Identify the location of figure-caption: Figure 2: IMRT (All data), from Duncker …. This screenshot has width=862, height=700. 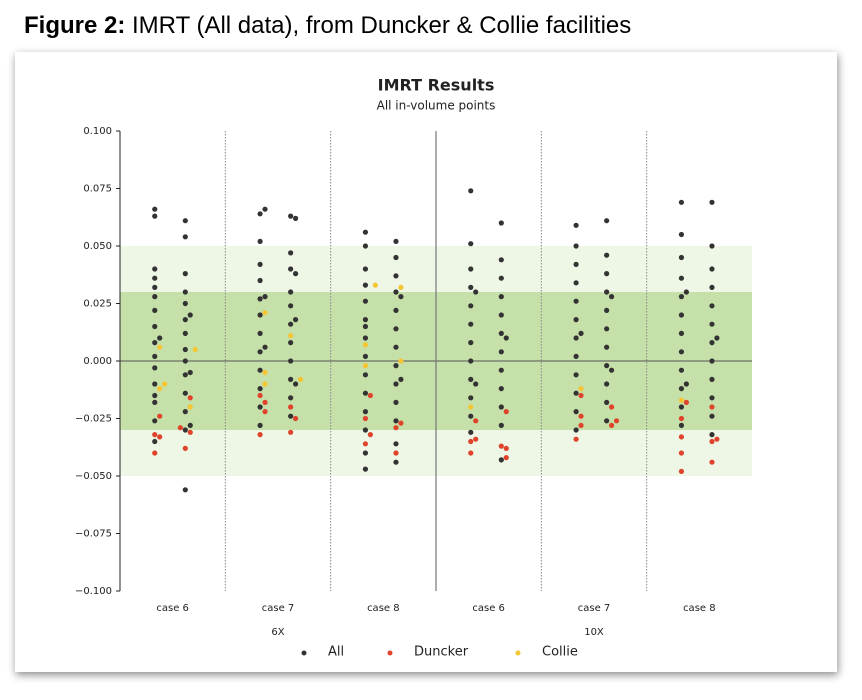
(327, 26).